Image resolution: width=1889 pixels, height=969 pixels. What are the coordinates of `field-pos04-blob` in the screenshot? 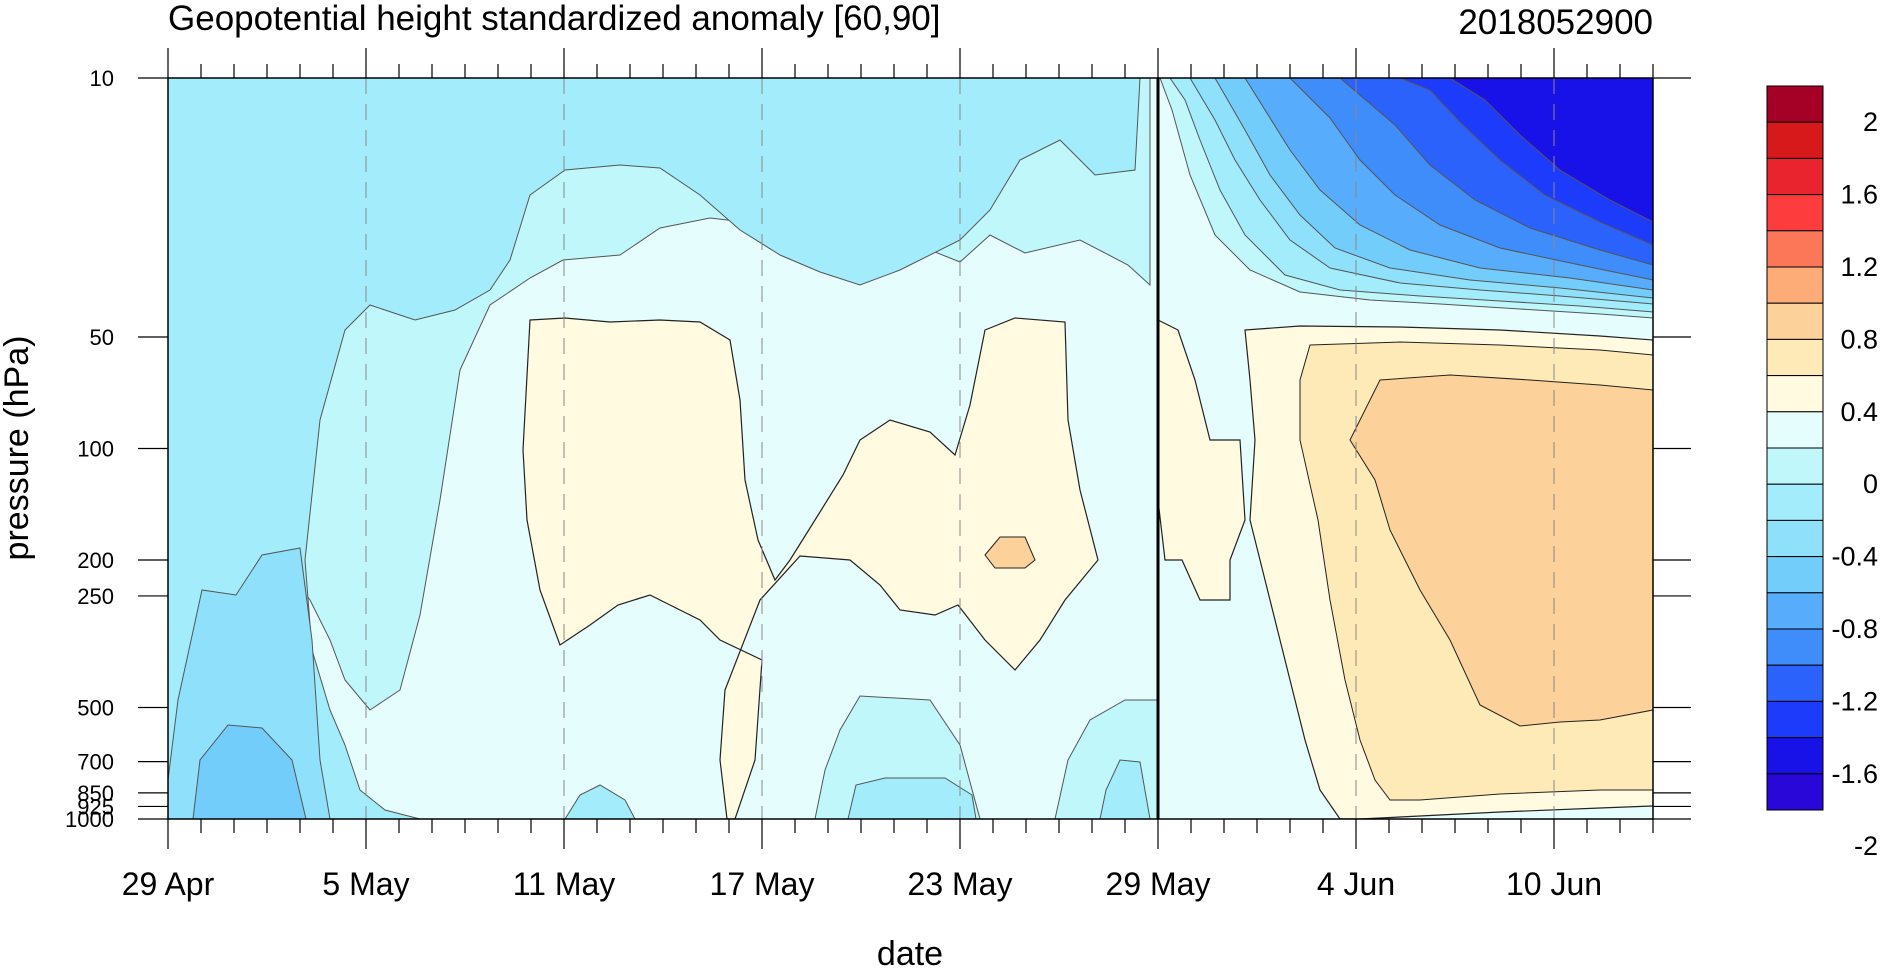 It's located at (1010, 552).